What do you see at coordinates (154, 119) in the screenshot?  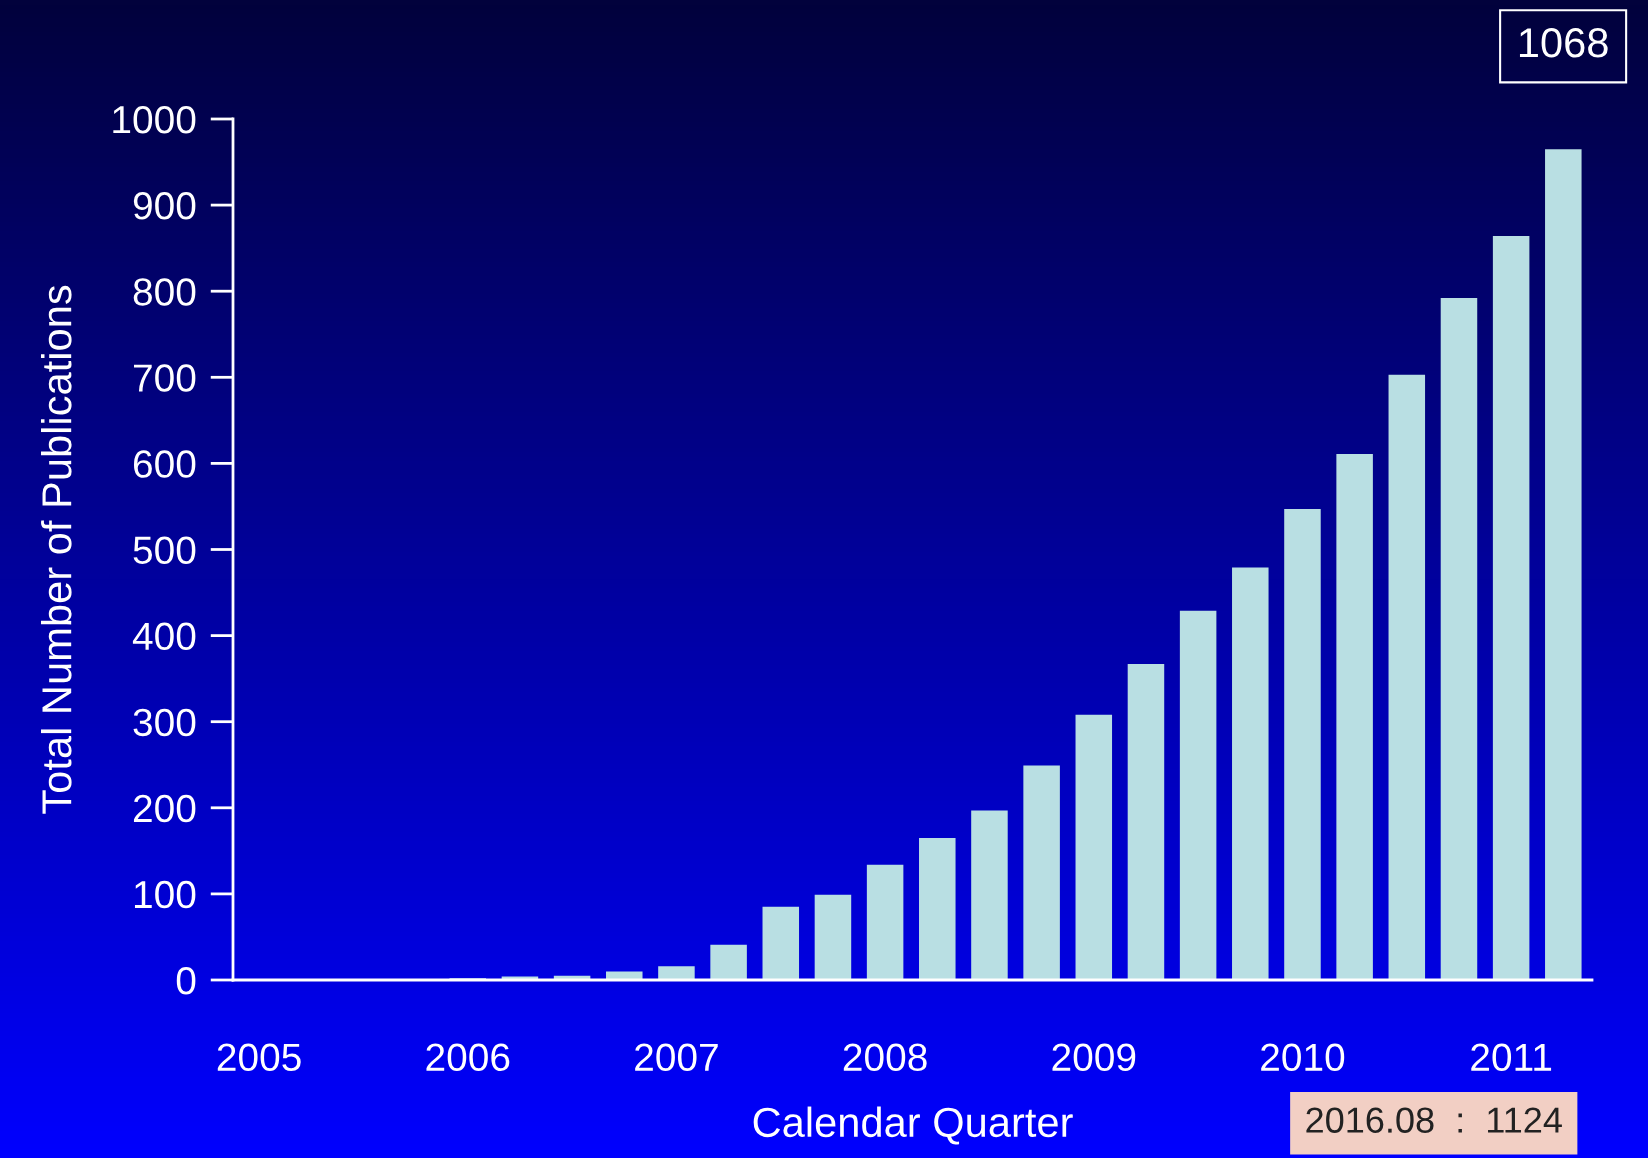 I see `y-tick-label: 1000` at bounding box center [154, 119].